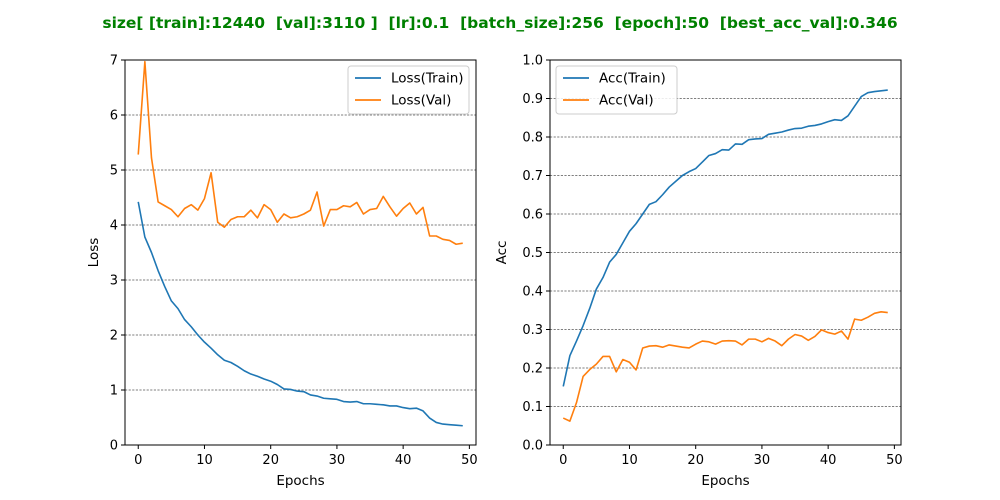 This screenshot has width=1000, height=500. Describe the element at coordinates (532, 292) in the screenshot. I see `y-tick-label: 0.4` at that location.